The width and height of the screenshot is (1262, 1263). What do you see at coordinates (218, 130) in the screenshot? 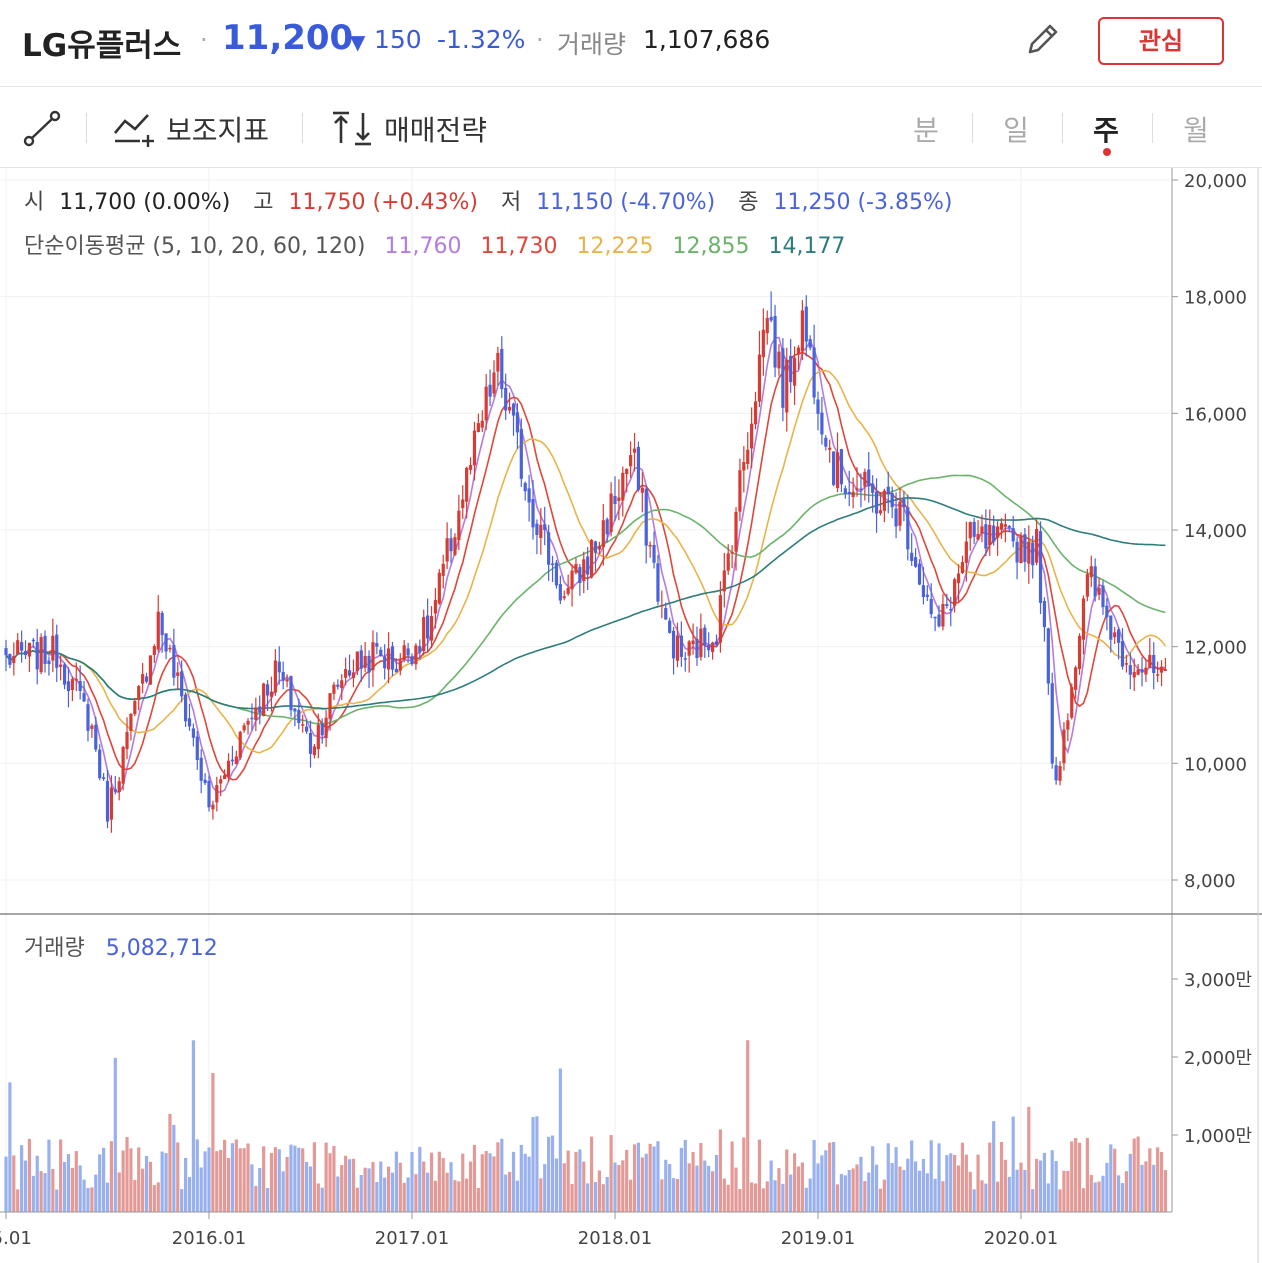
I see `indicator-button: 보조지표` at bounding box center [218, 130].